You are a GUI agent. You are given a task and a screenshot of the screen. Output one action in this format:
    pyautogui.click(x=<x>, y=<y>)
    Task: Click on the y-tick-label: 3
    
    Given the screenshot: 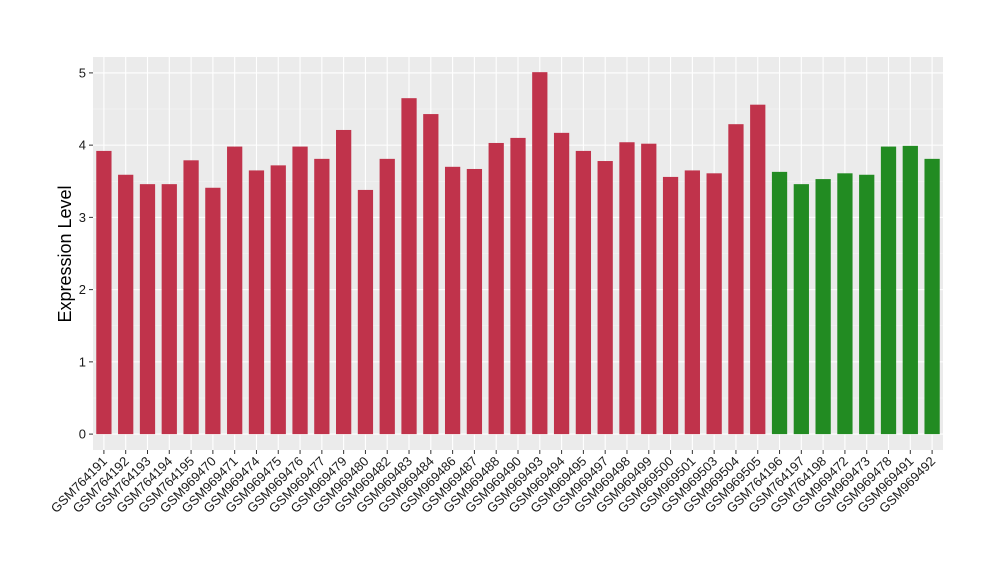 What is the action you would take?
    pyautogui.click(x=82, y=217)
    